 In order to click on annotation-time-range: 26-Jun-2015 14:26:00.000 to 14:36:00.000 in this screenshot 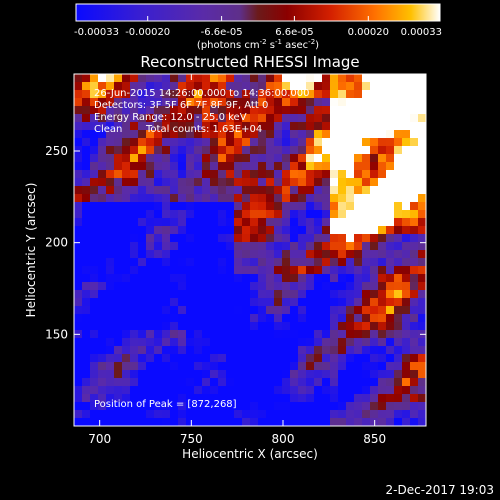, I will do `click(202, 93)`.